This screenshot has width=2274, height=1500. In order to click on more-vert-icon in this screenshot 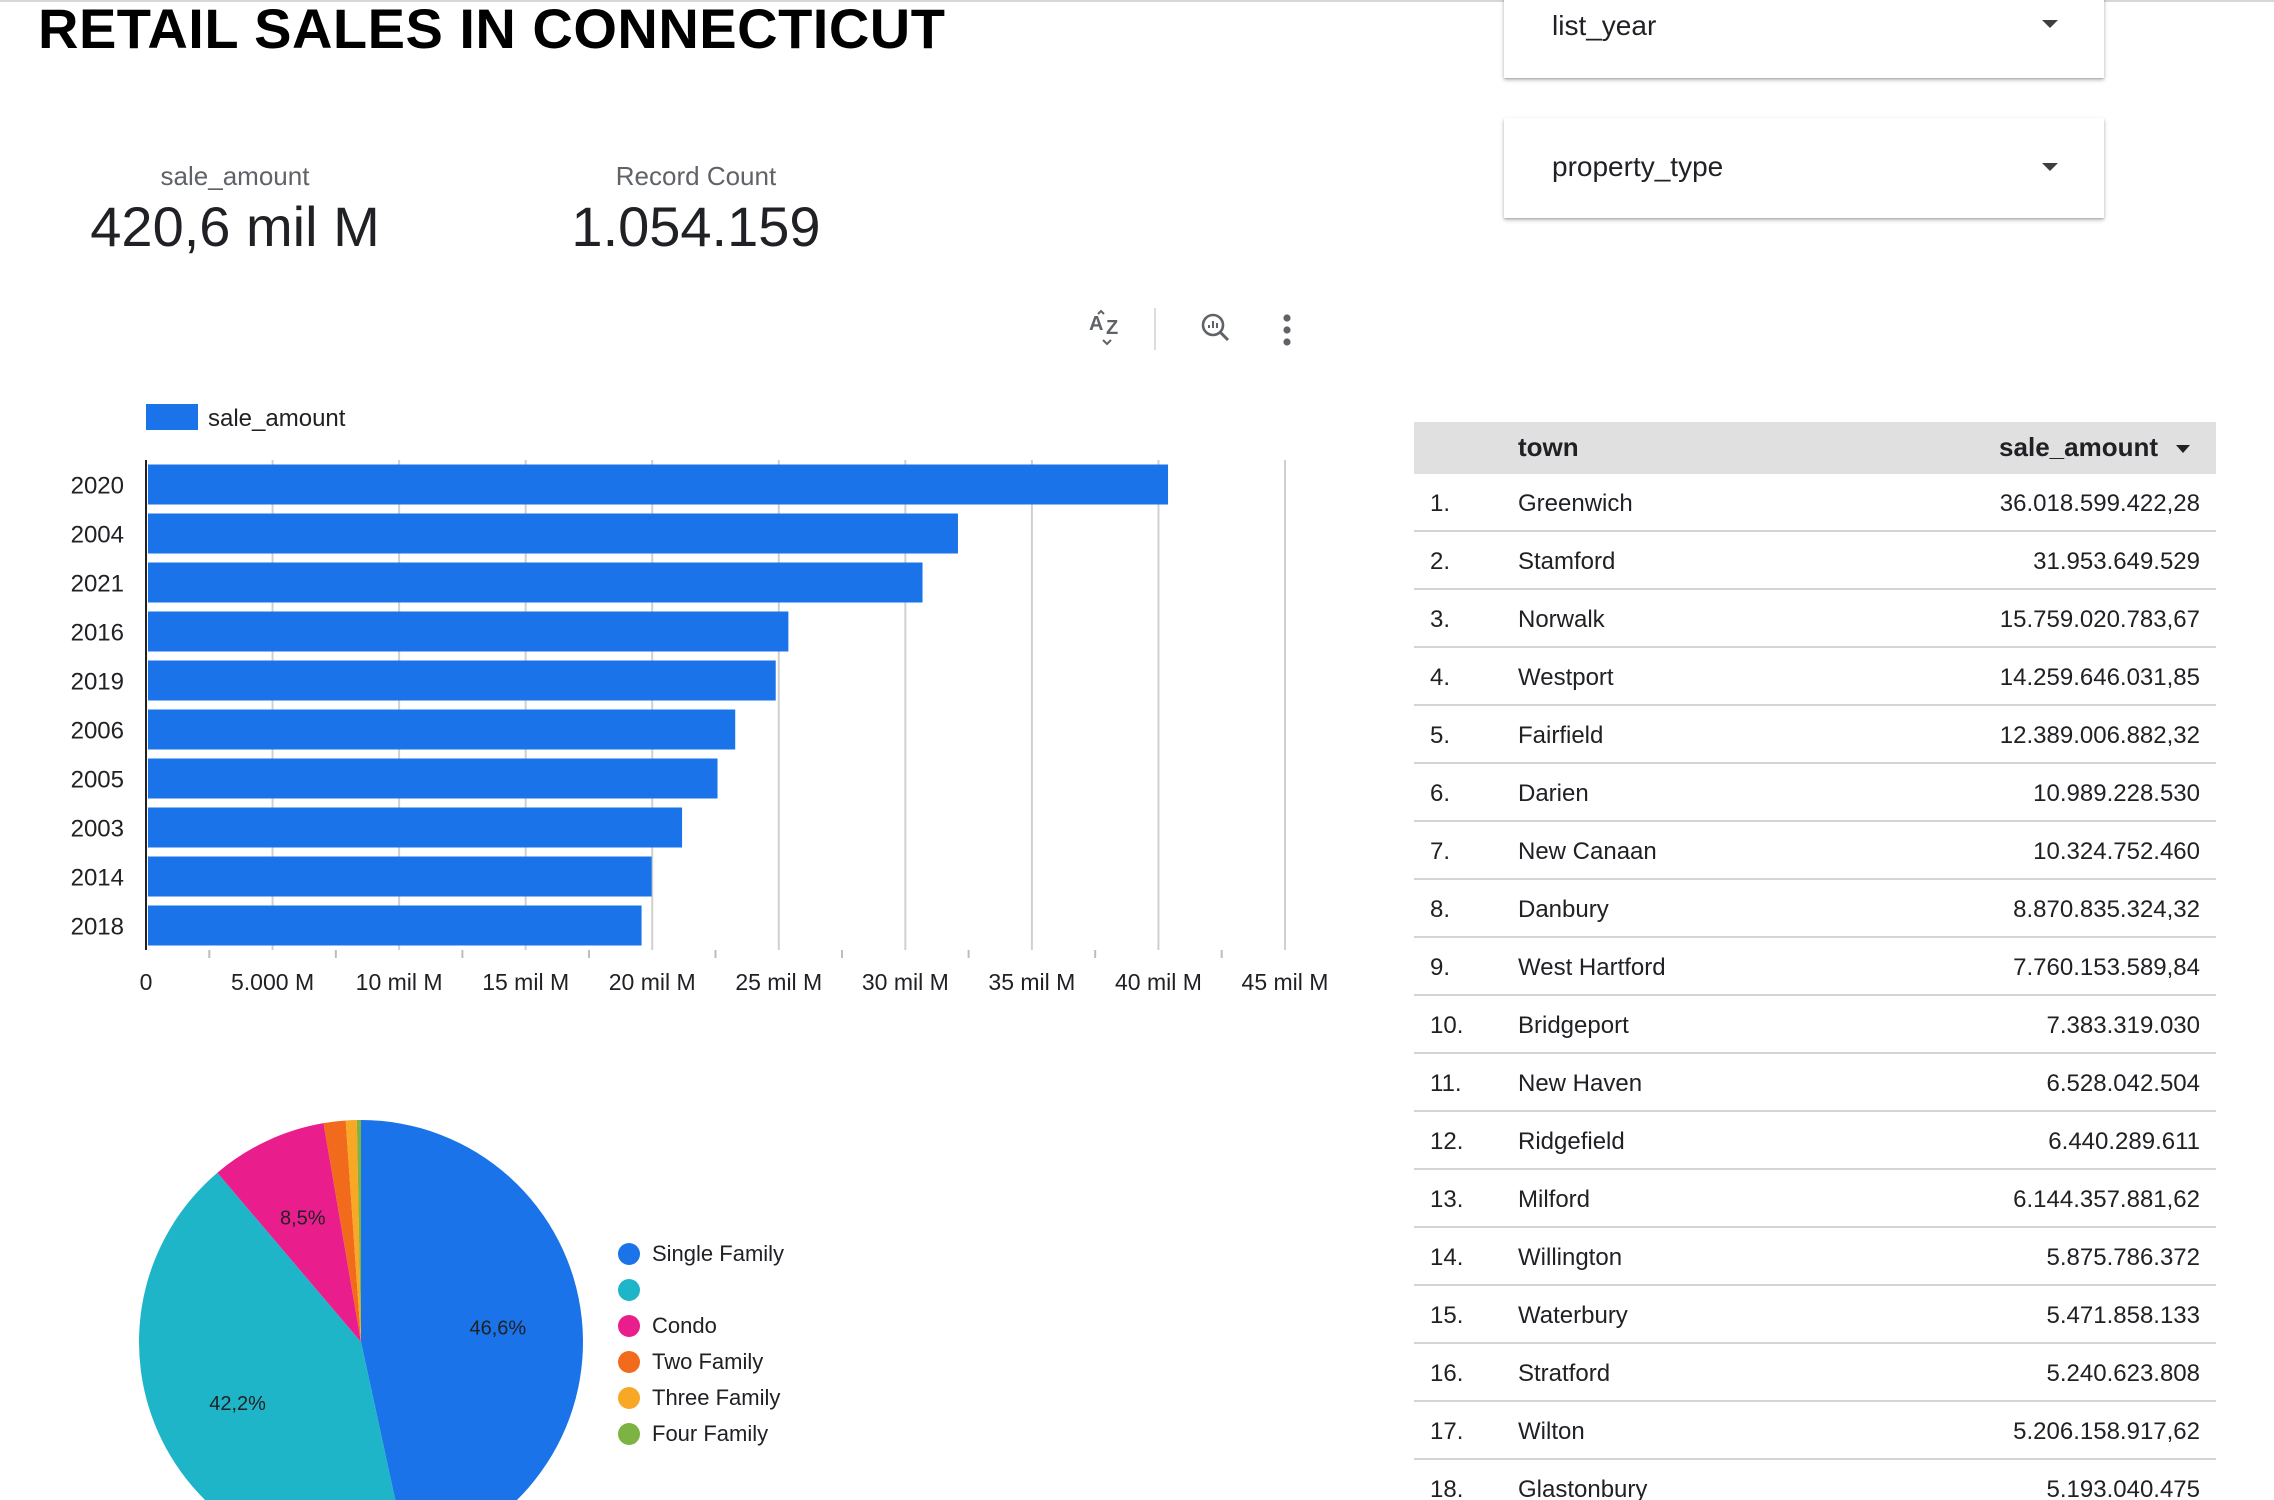, I will do `click(1287, 330)`.